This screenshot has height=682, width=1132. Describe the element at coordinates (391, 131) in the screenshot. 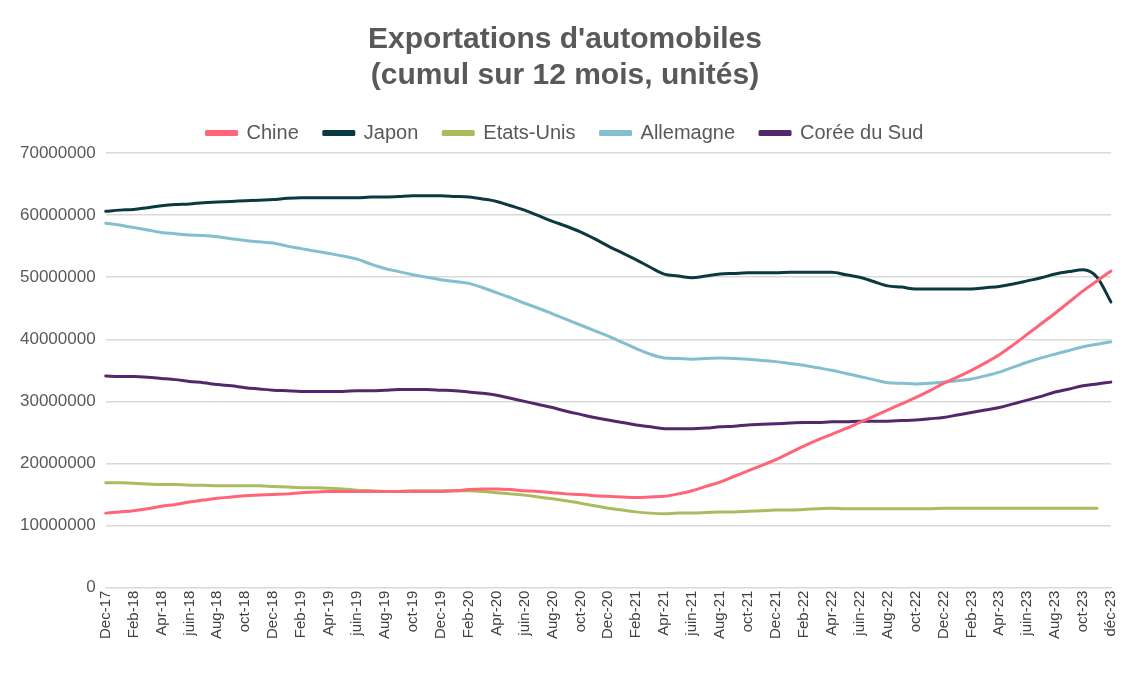

I see `legend-label: Japon` at that location.